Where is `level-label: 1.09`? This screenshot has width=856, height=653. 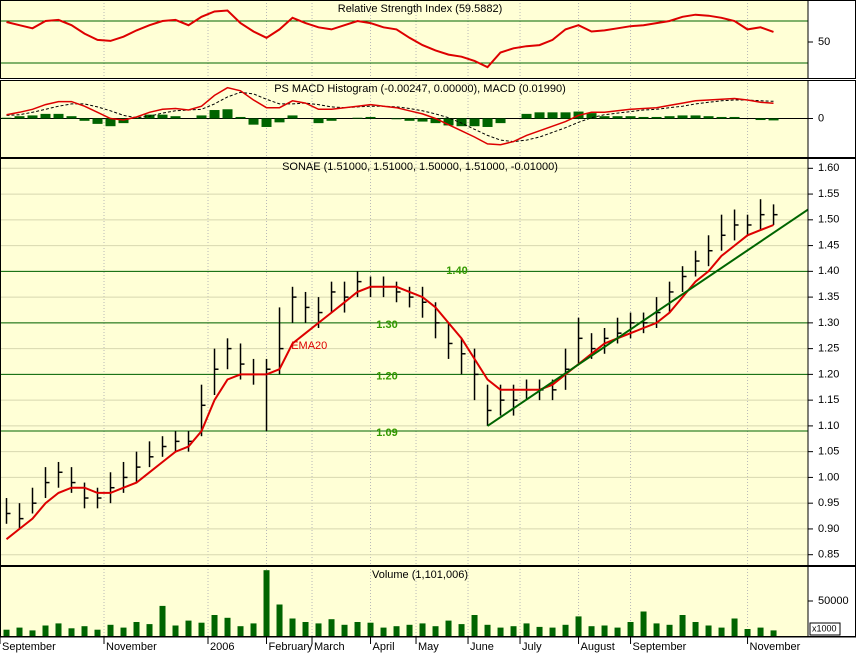 level-label: 1.09 is located at coordinates (386, 433).